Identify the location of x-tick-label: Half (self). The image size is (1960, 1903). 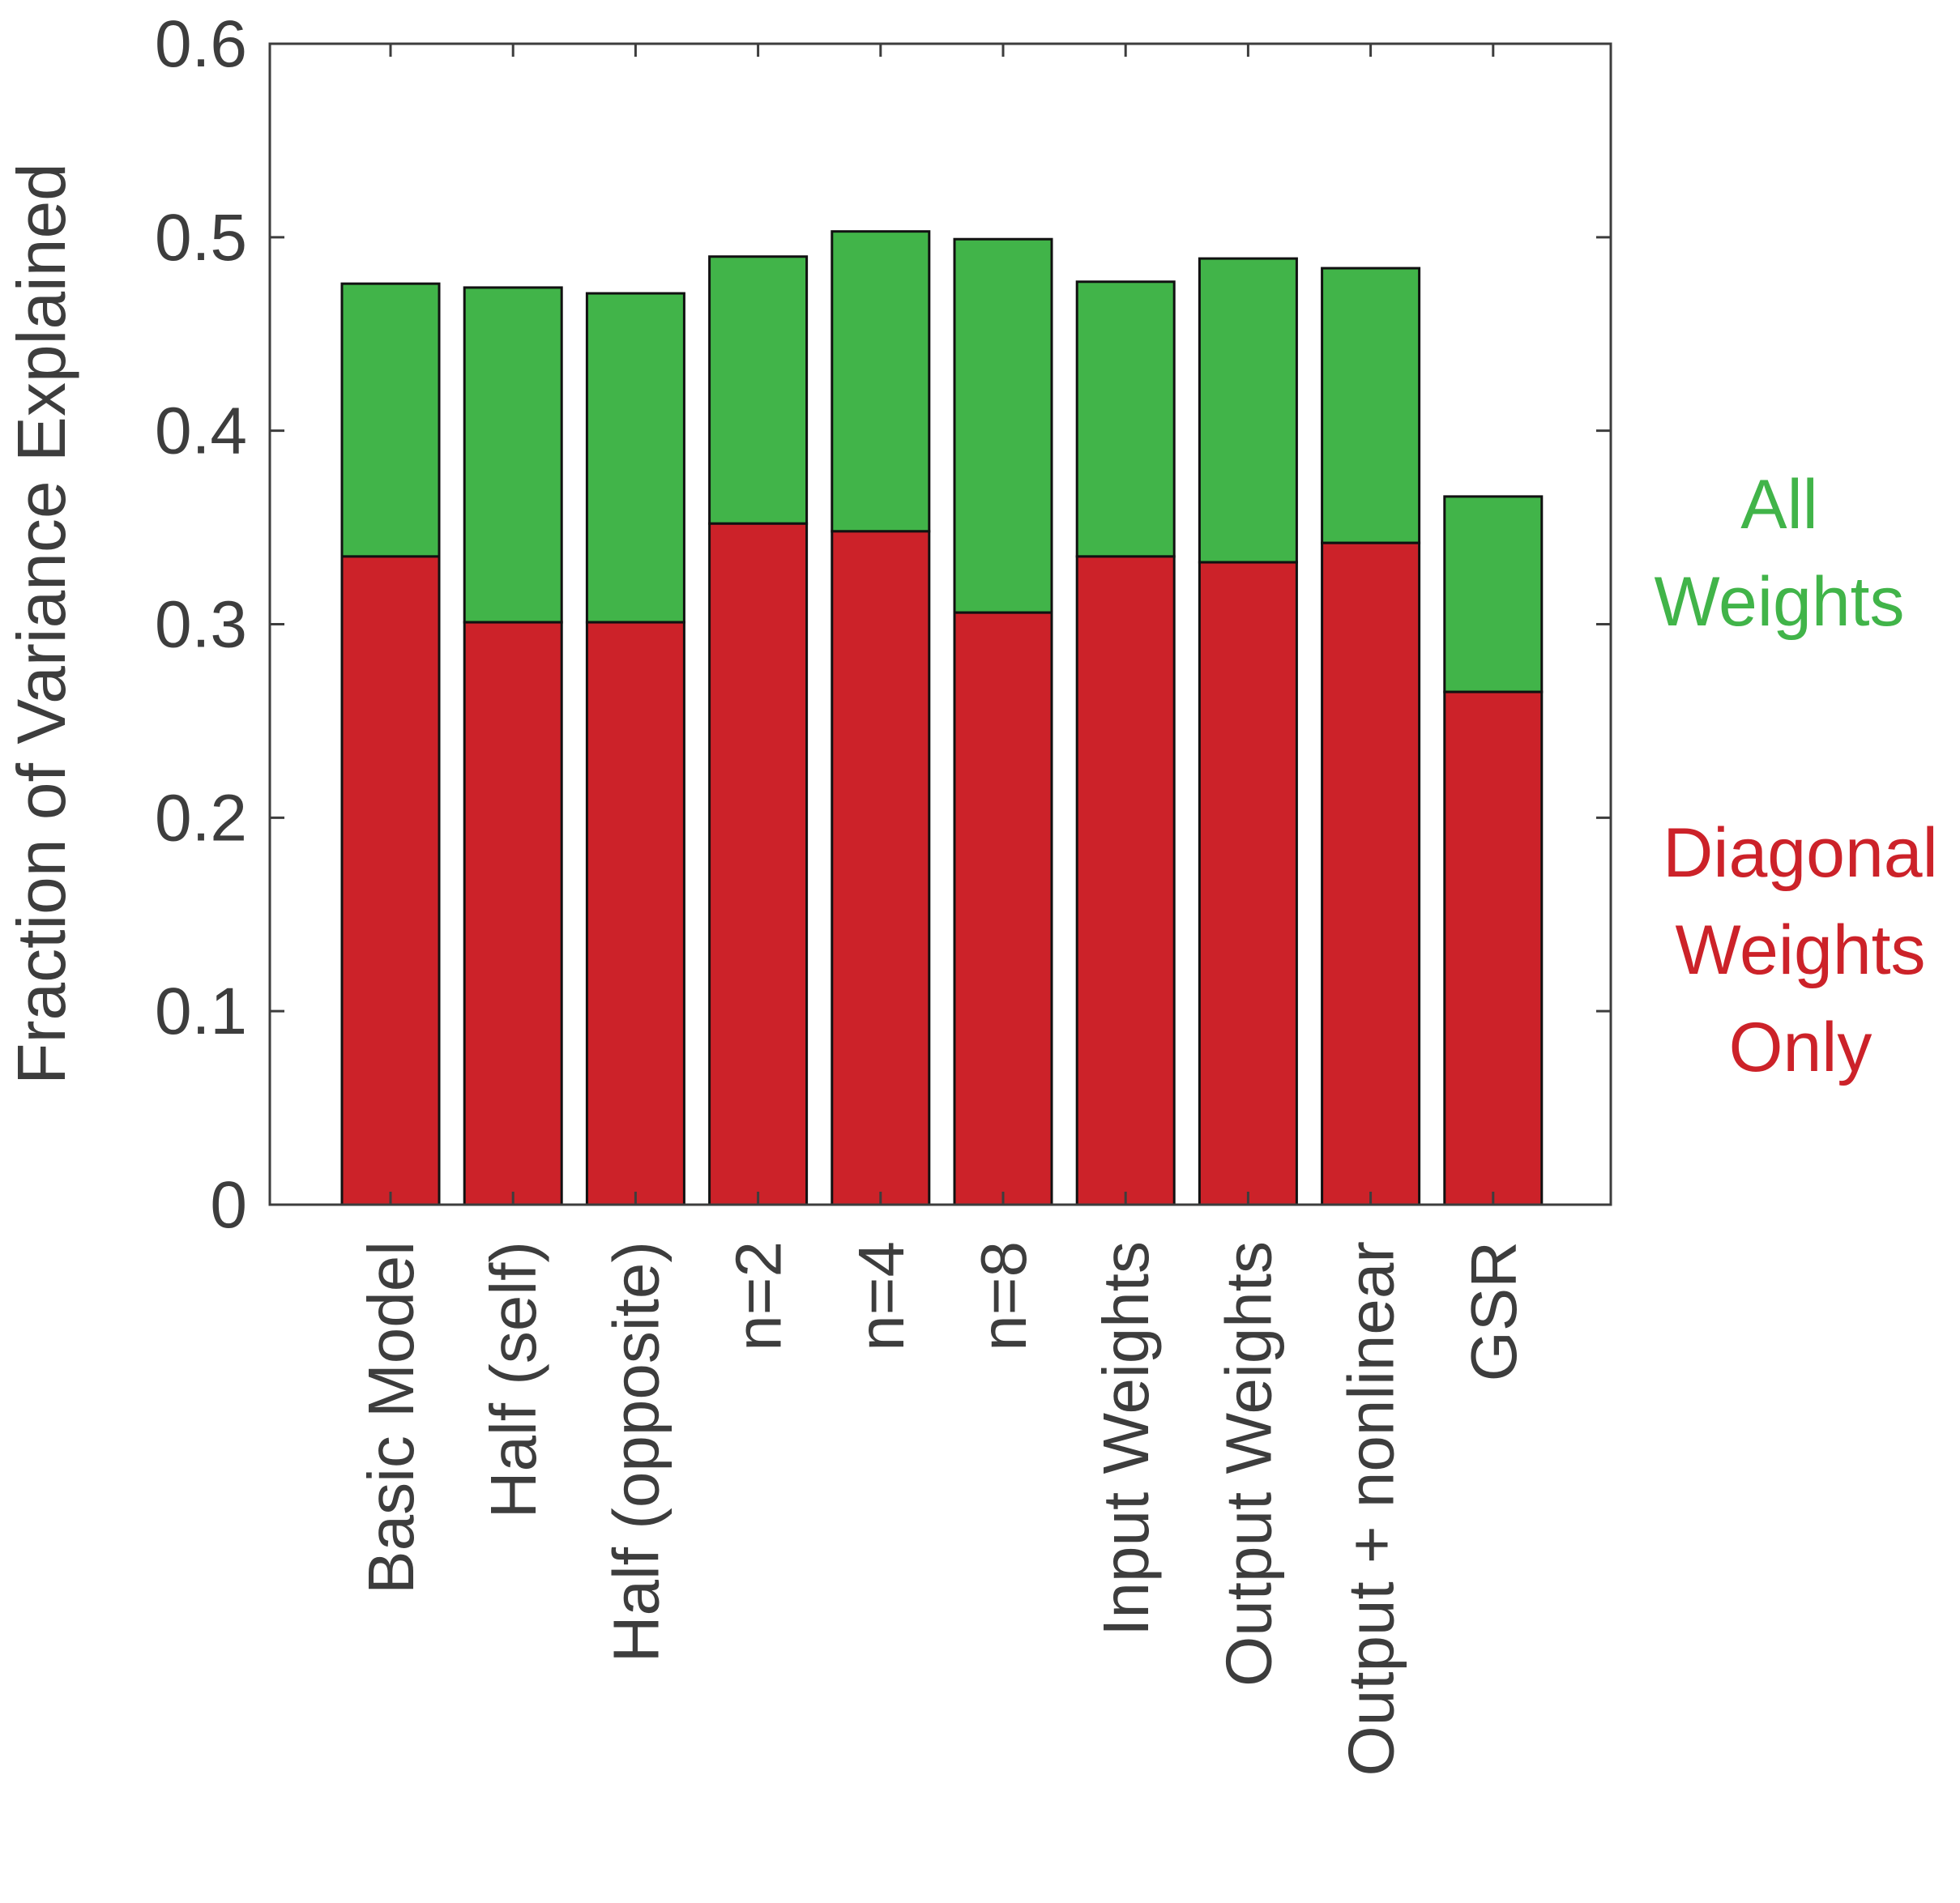
(513, 1379).